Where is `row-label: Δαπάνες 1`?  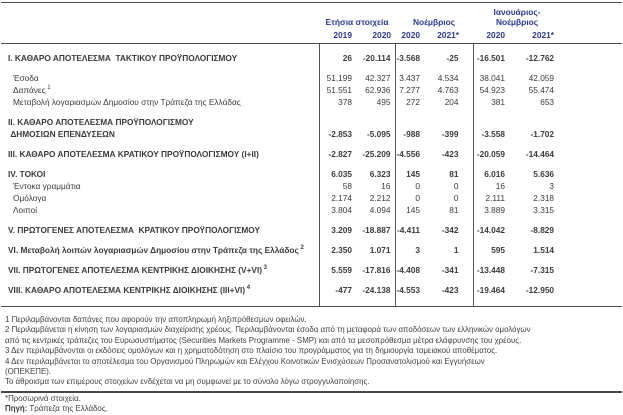
row-label: Δαπάνες 1 is located at coordinates (32, 90).